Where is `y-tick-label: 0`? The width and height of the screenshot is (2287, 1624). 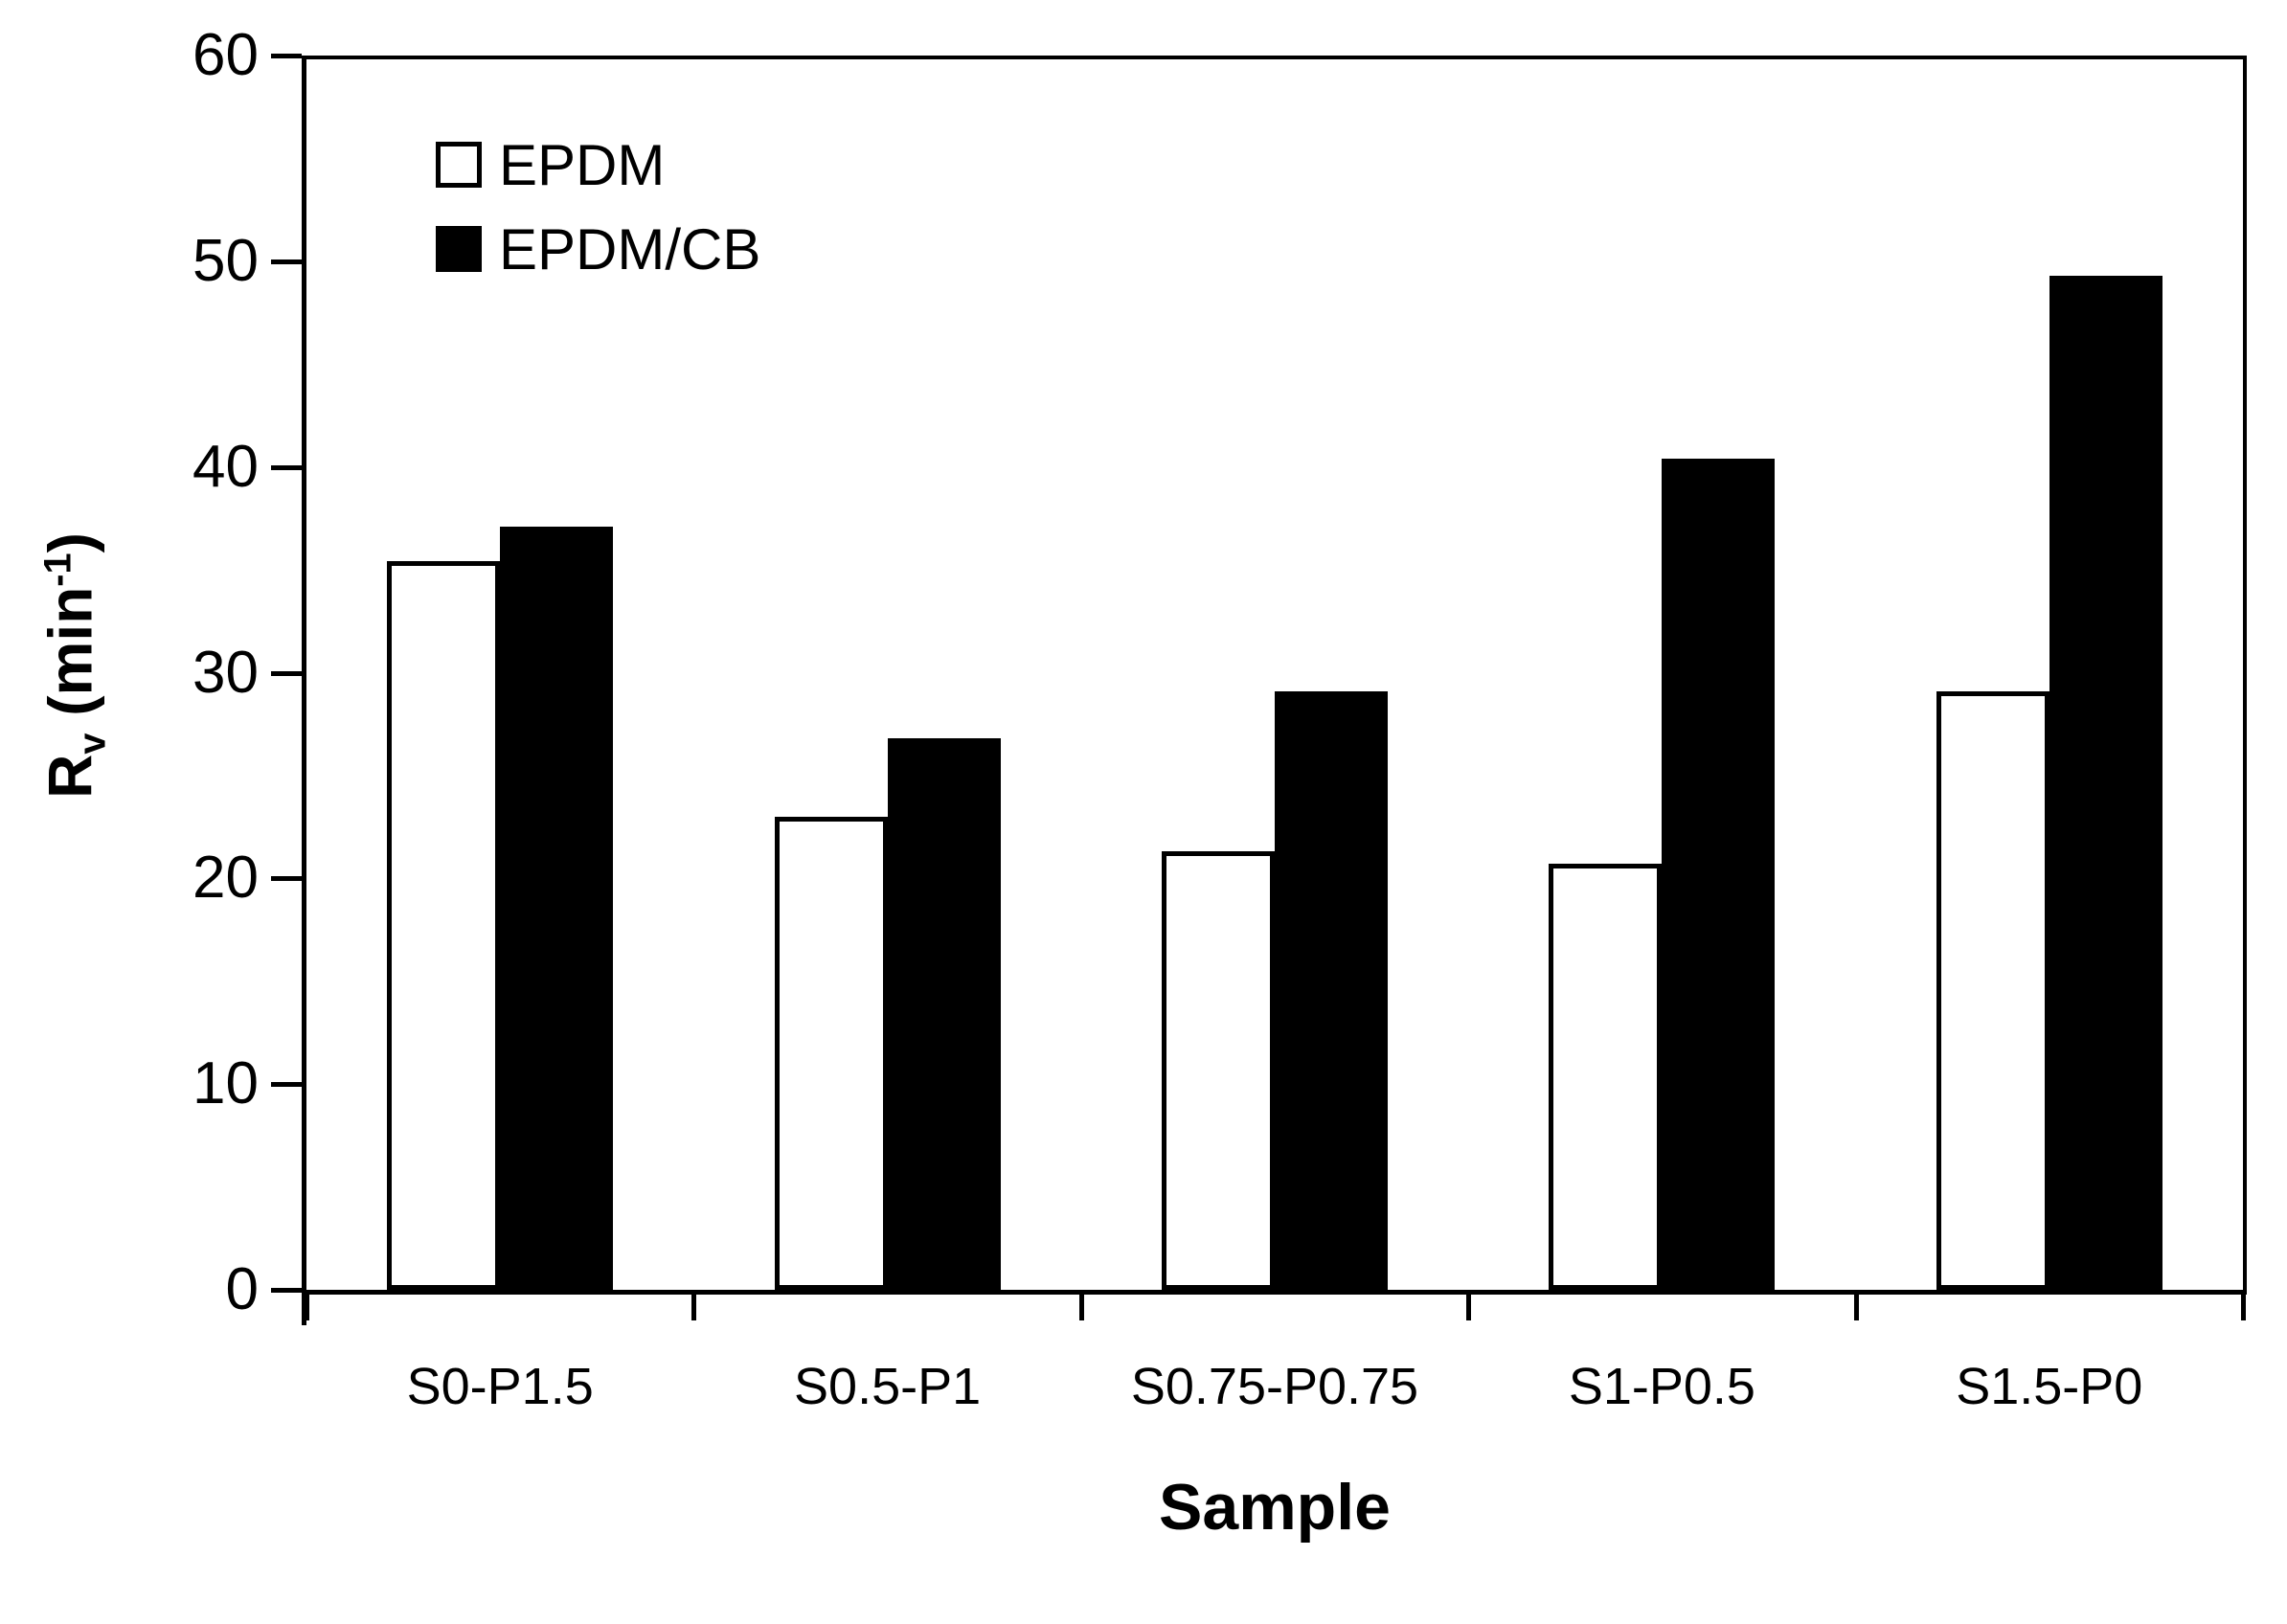
y-tick-label: 0 is located at coordinates (242, 1289).